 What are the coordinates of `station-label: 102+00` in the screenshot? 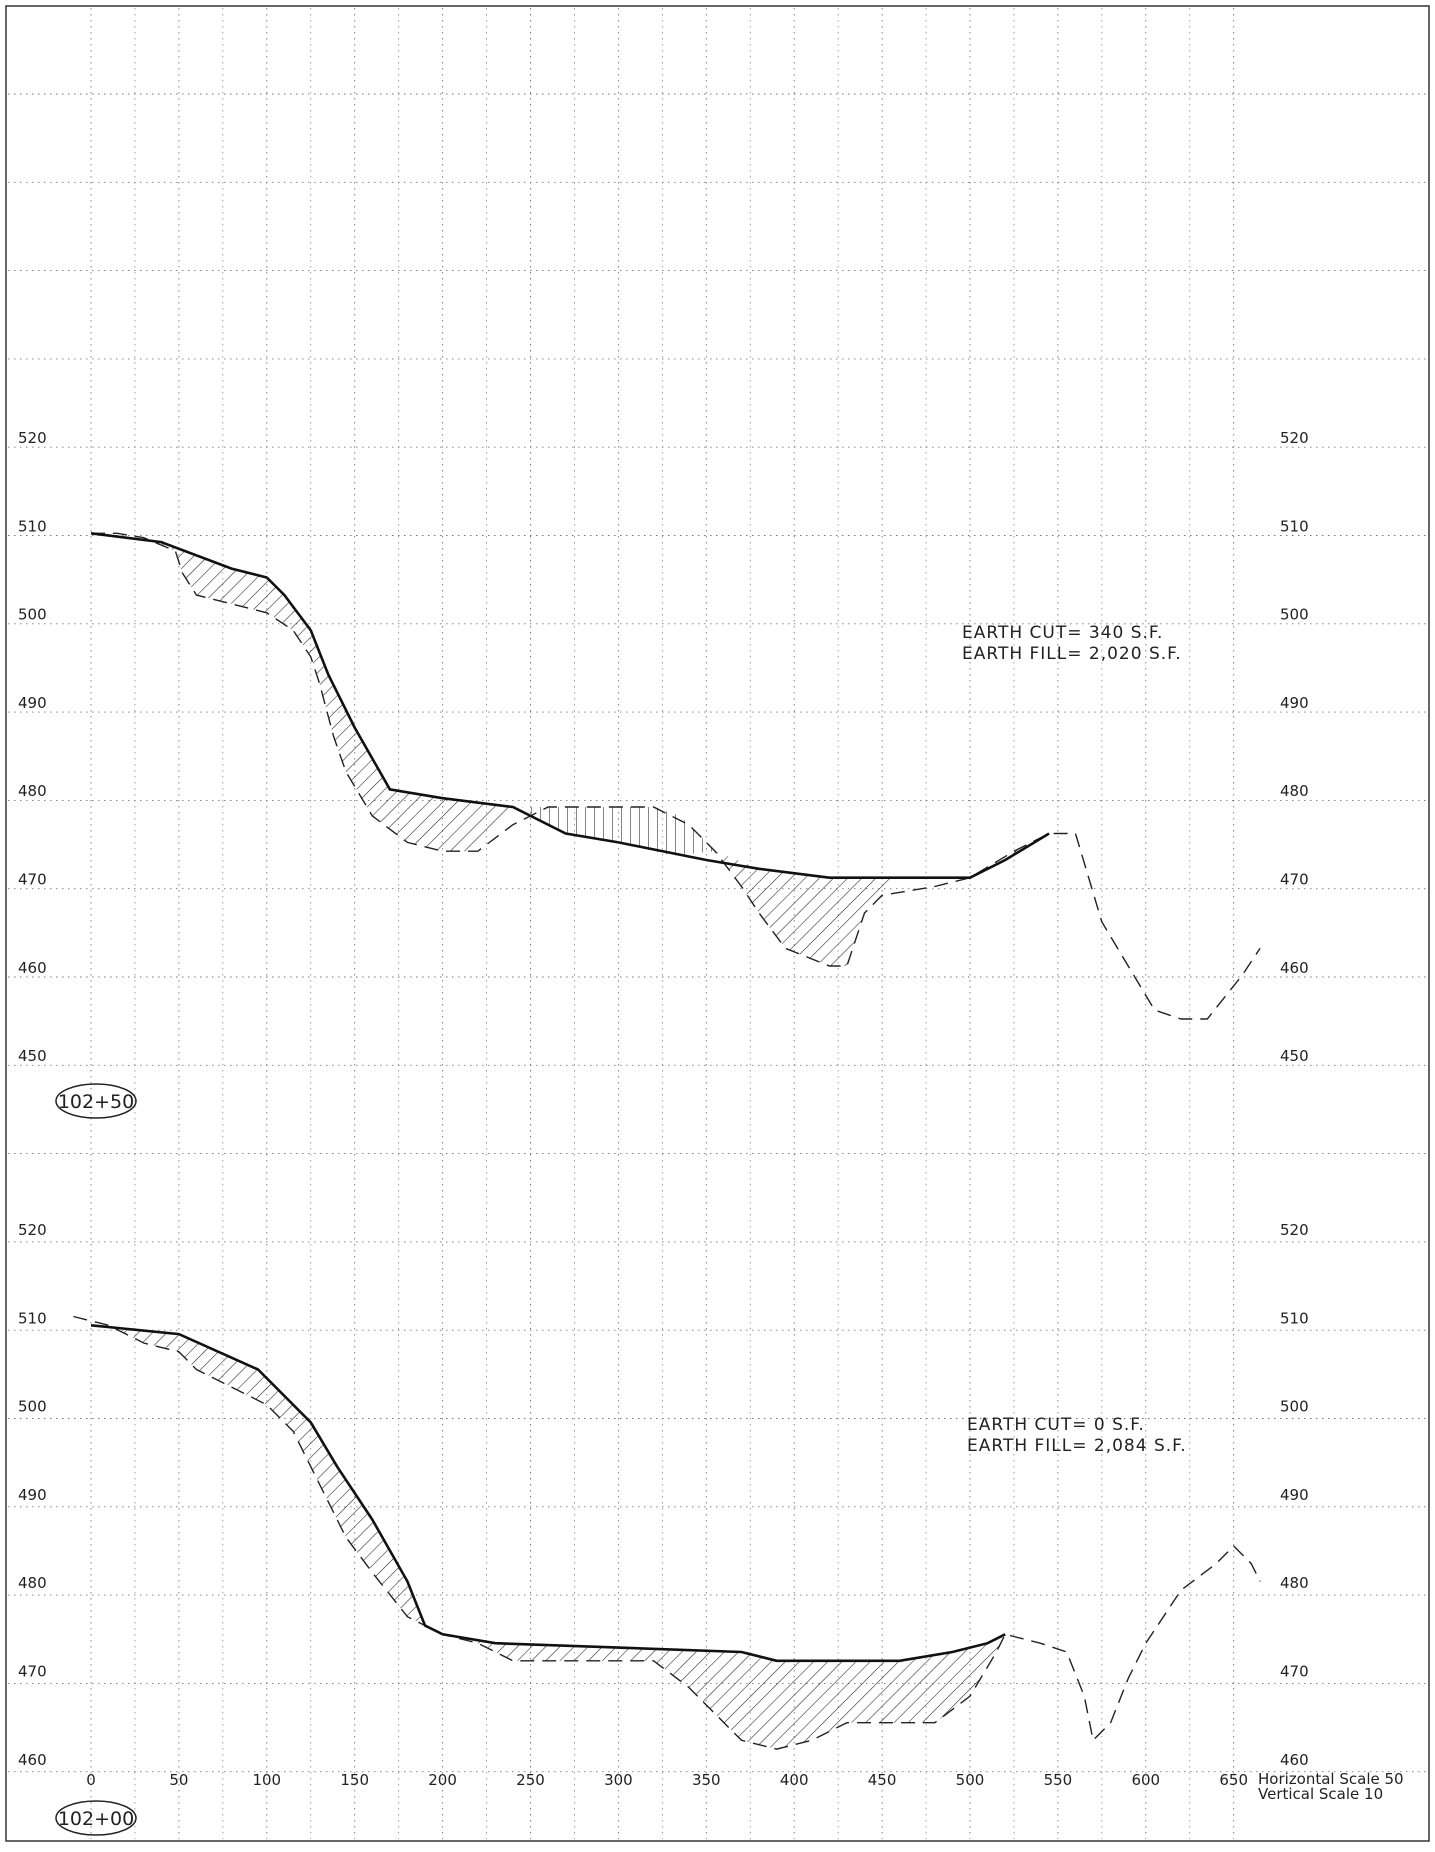 It's located at (96, 1819).